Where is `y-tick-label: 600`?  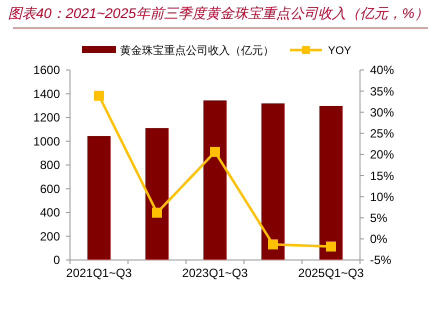 y-tick-label: 600 is located at coordinates (50, 189).